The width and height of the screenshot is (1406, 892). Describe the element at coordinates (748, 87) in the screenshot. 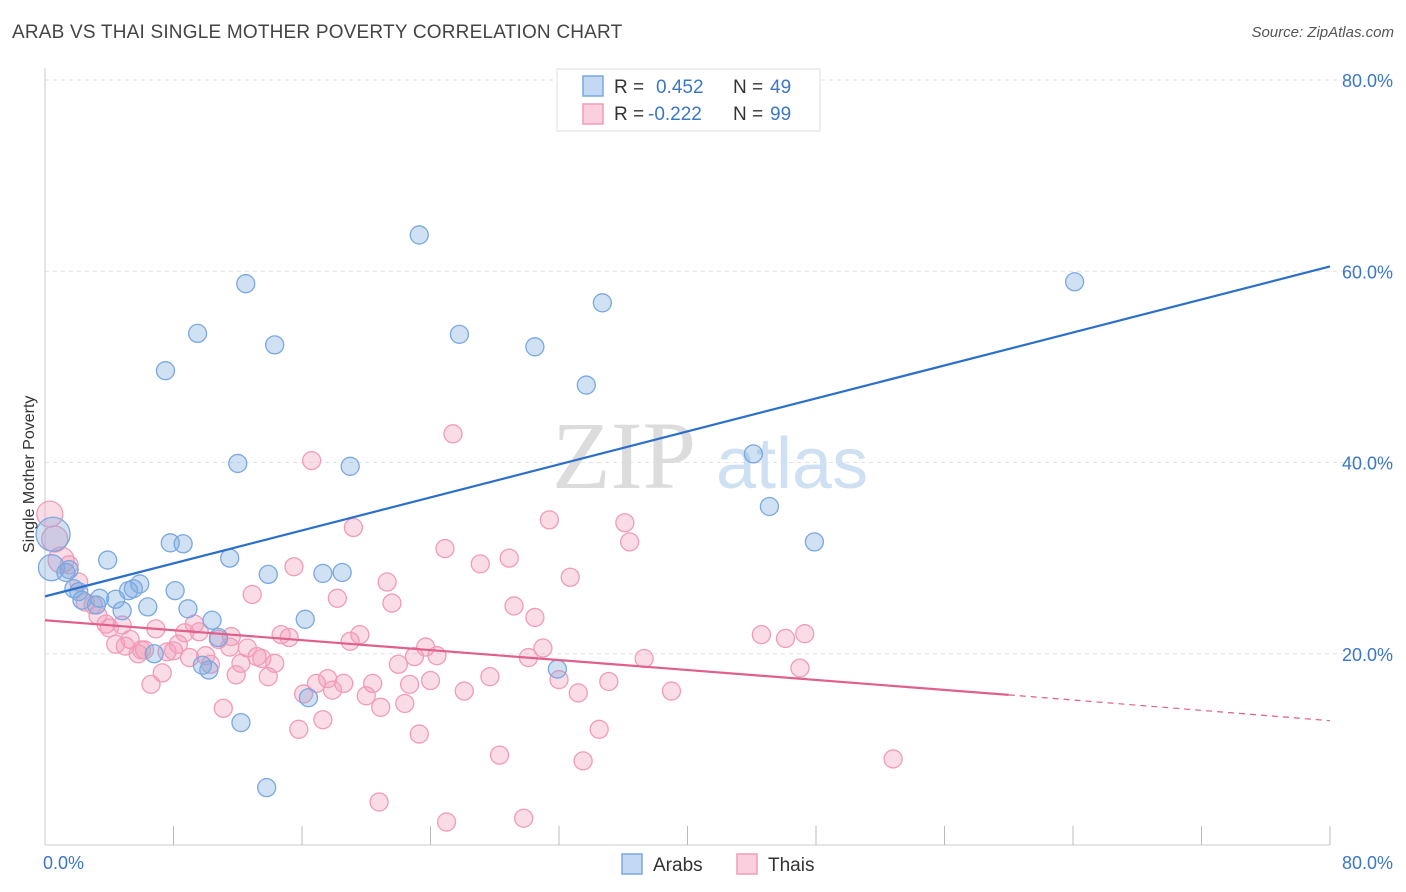

I see `legend-n-label-arabs: N =` at that location.